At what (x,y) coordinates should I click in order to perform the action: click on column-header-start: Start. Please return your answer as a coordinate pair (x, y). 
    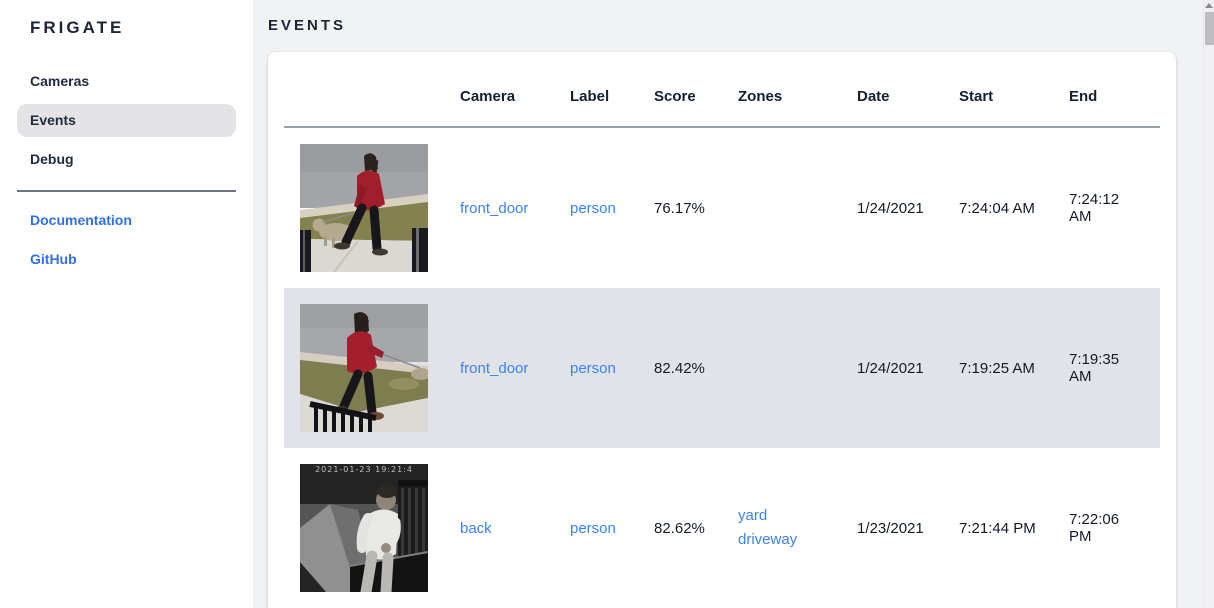
    Looking at the image, I should click on (998, 98).